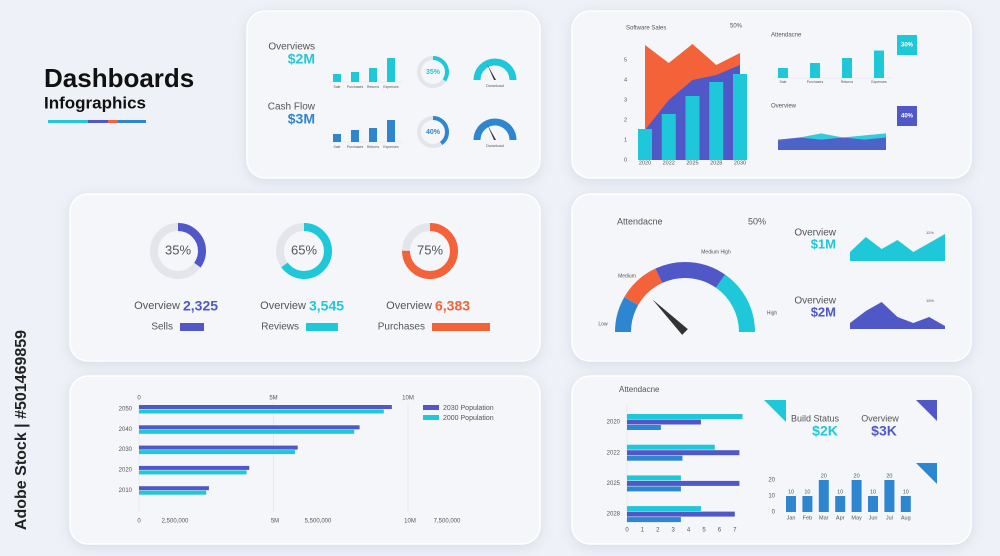  What do you see at coordinates (273, 399) in the screenshot?
I see `x-tick-label: 5M` at bounding box center [273, 399].